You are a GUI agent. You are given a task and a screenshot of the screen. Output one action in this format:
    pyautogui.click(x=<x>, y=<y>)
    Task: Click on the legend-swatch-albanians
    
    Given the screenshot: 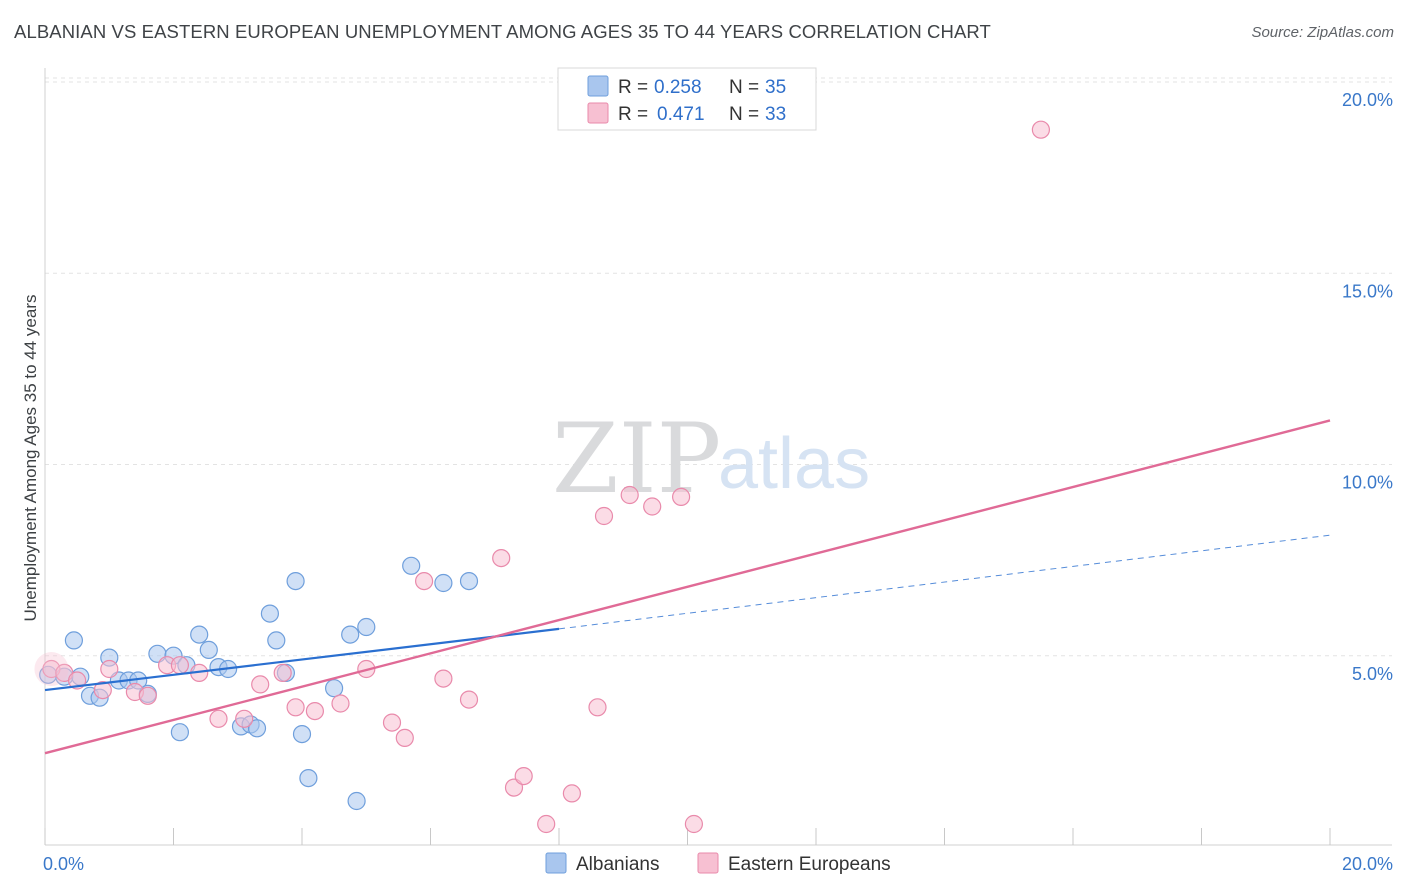 What is the action you would take?
    pyautogui.click(x=598, y=86)
    